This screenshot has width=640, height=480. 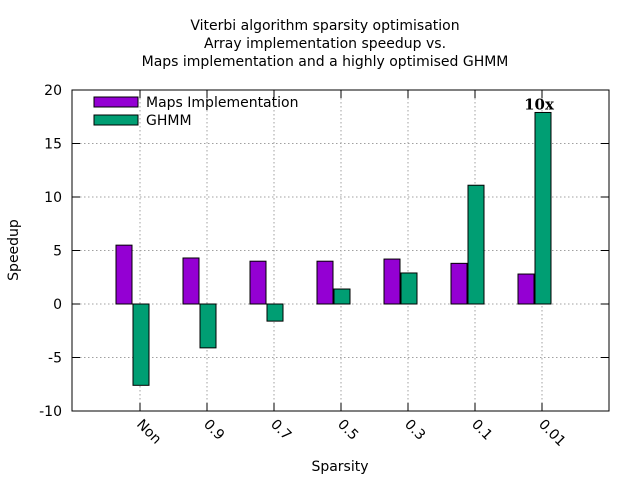 I want to click on x-tick-label: 0.7, so click(x=280, y=430).